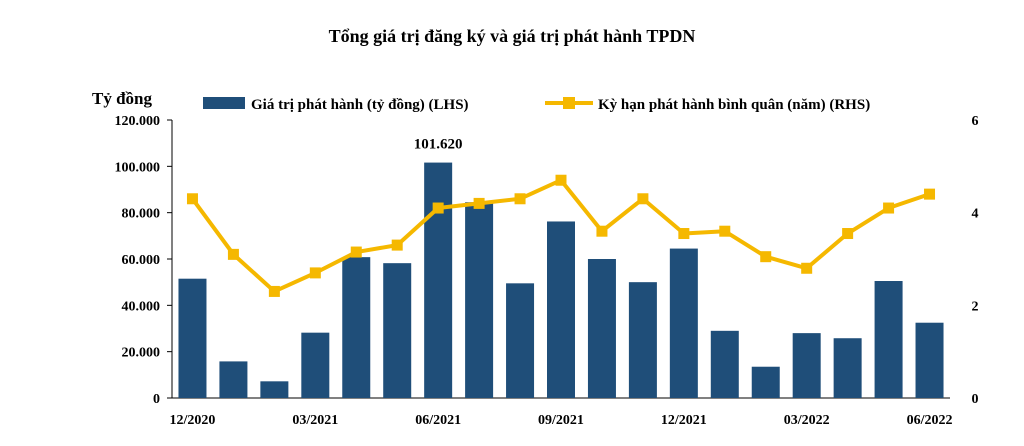 Image resolution: width=1024 pixels, height=446 pixels. I want to click on legend-line-marker, so click(569, 103).